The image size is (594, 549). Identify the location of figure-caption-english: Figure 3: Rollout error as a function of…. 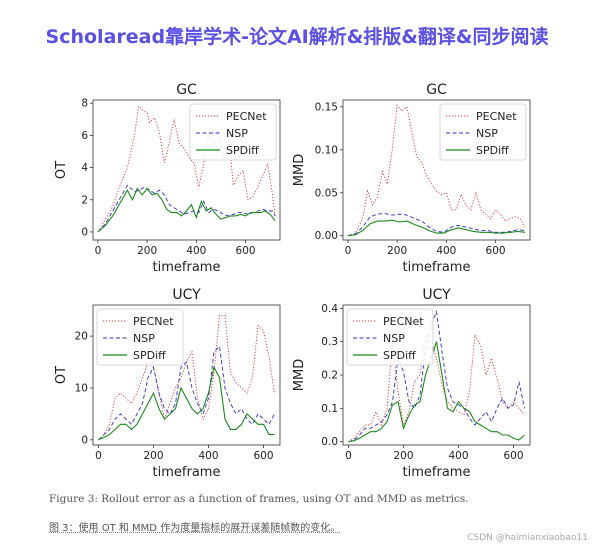
(259, 499).